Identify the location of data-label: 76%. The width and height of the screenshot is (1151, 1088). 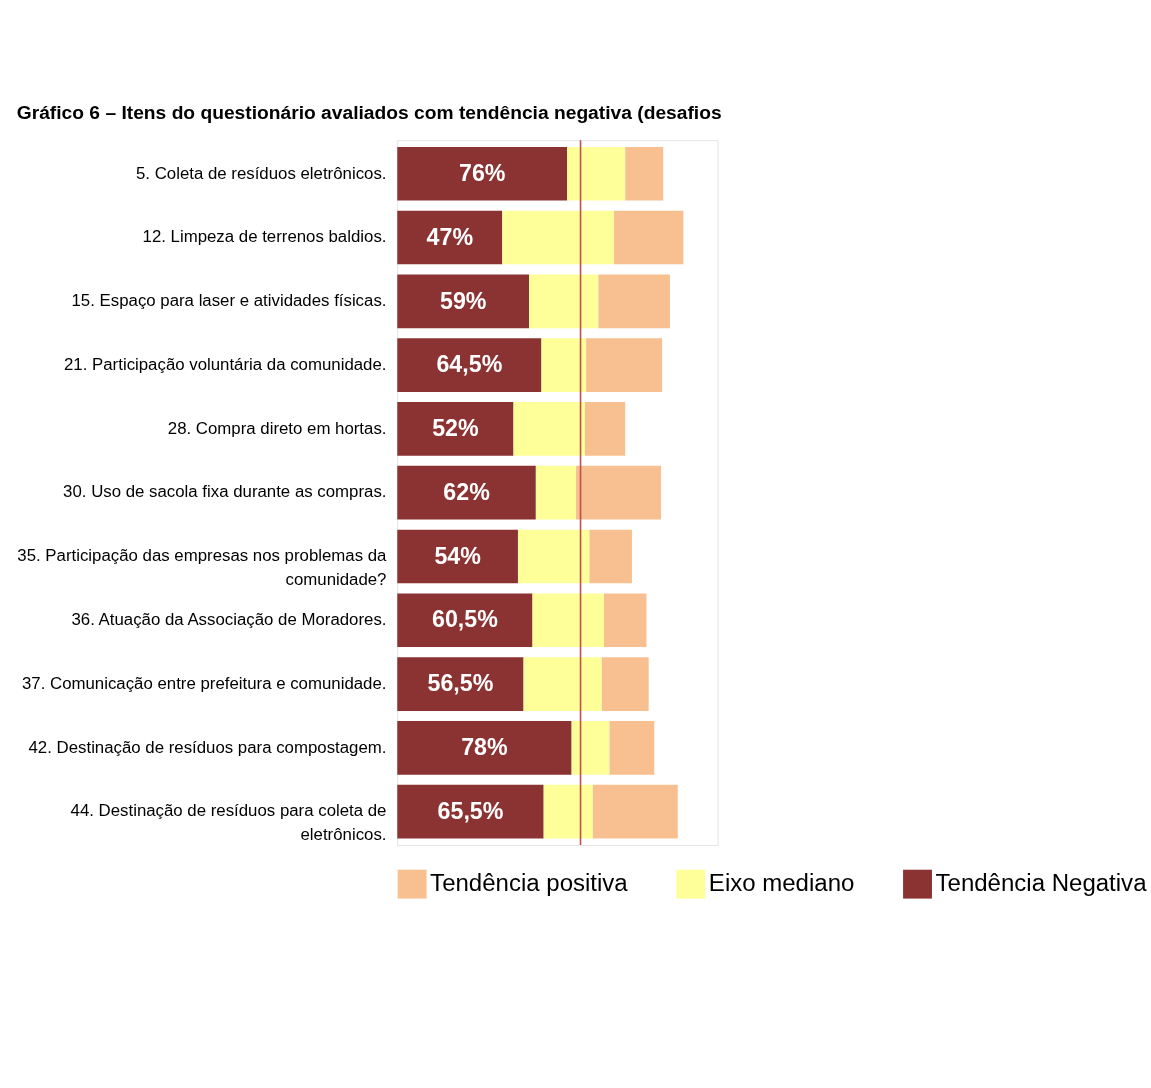
(482, 172).